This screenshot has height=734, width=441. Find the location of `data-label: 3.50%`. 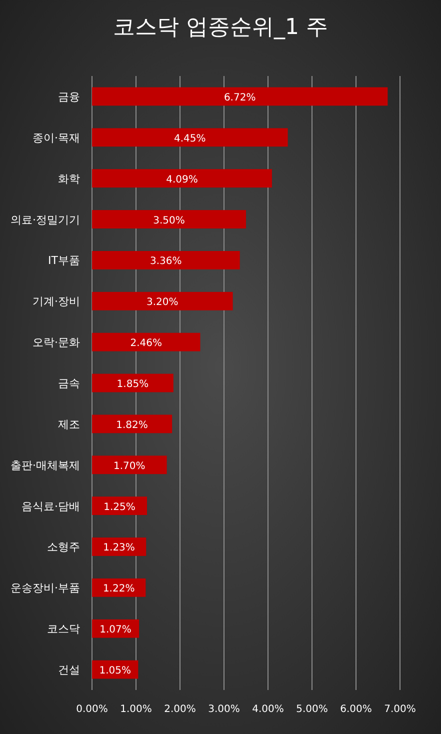

data-label: 3.50% is located at coordinates (169, 220).